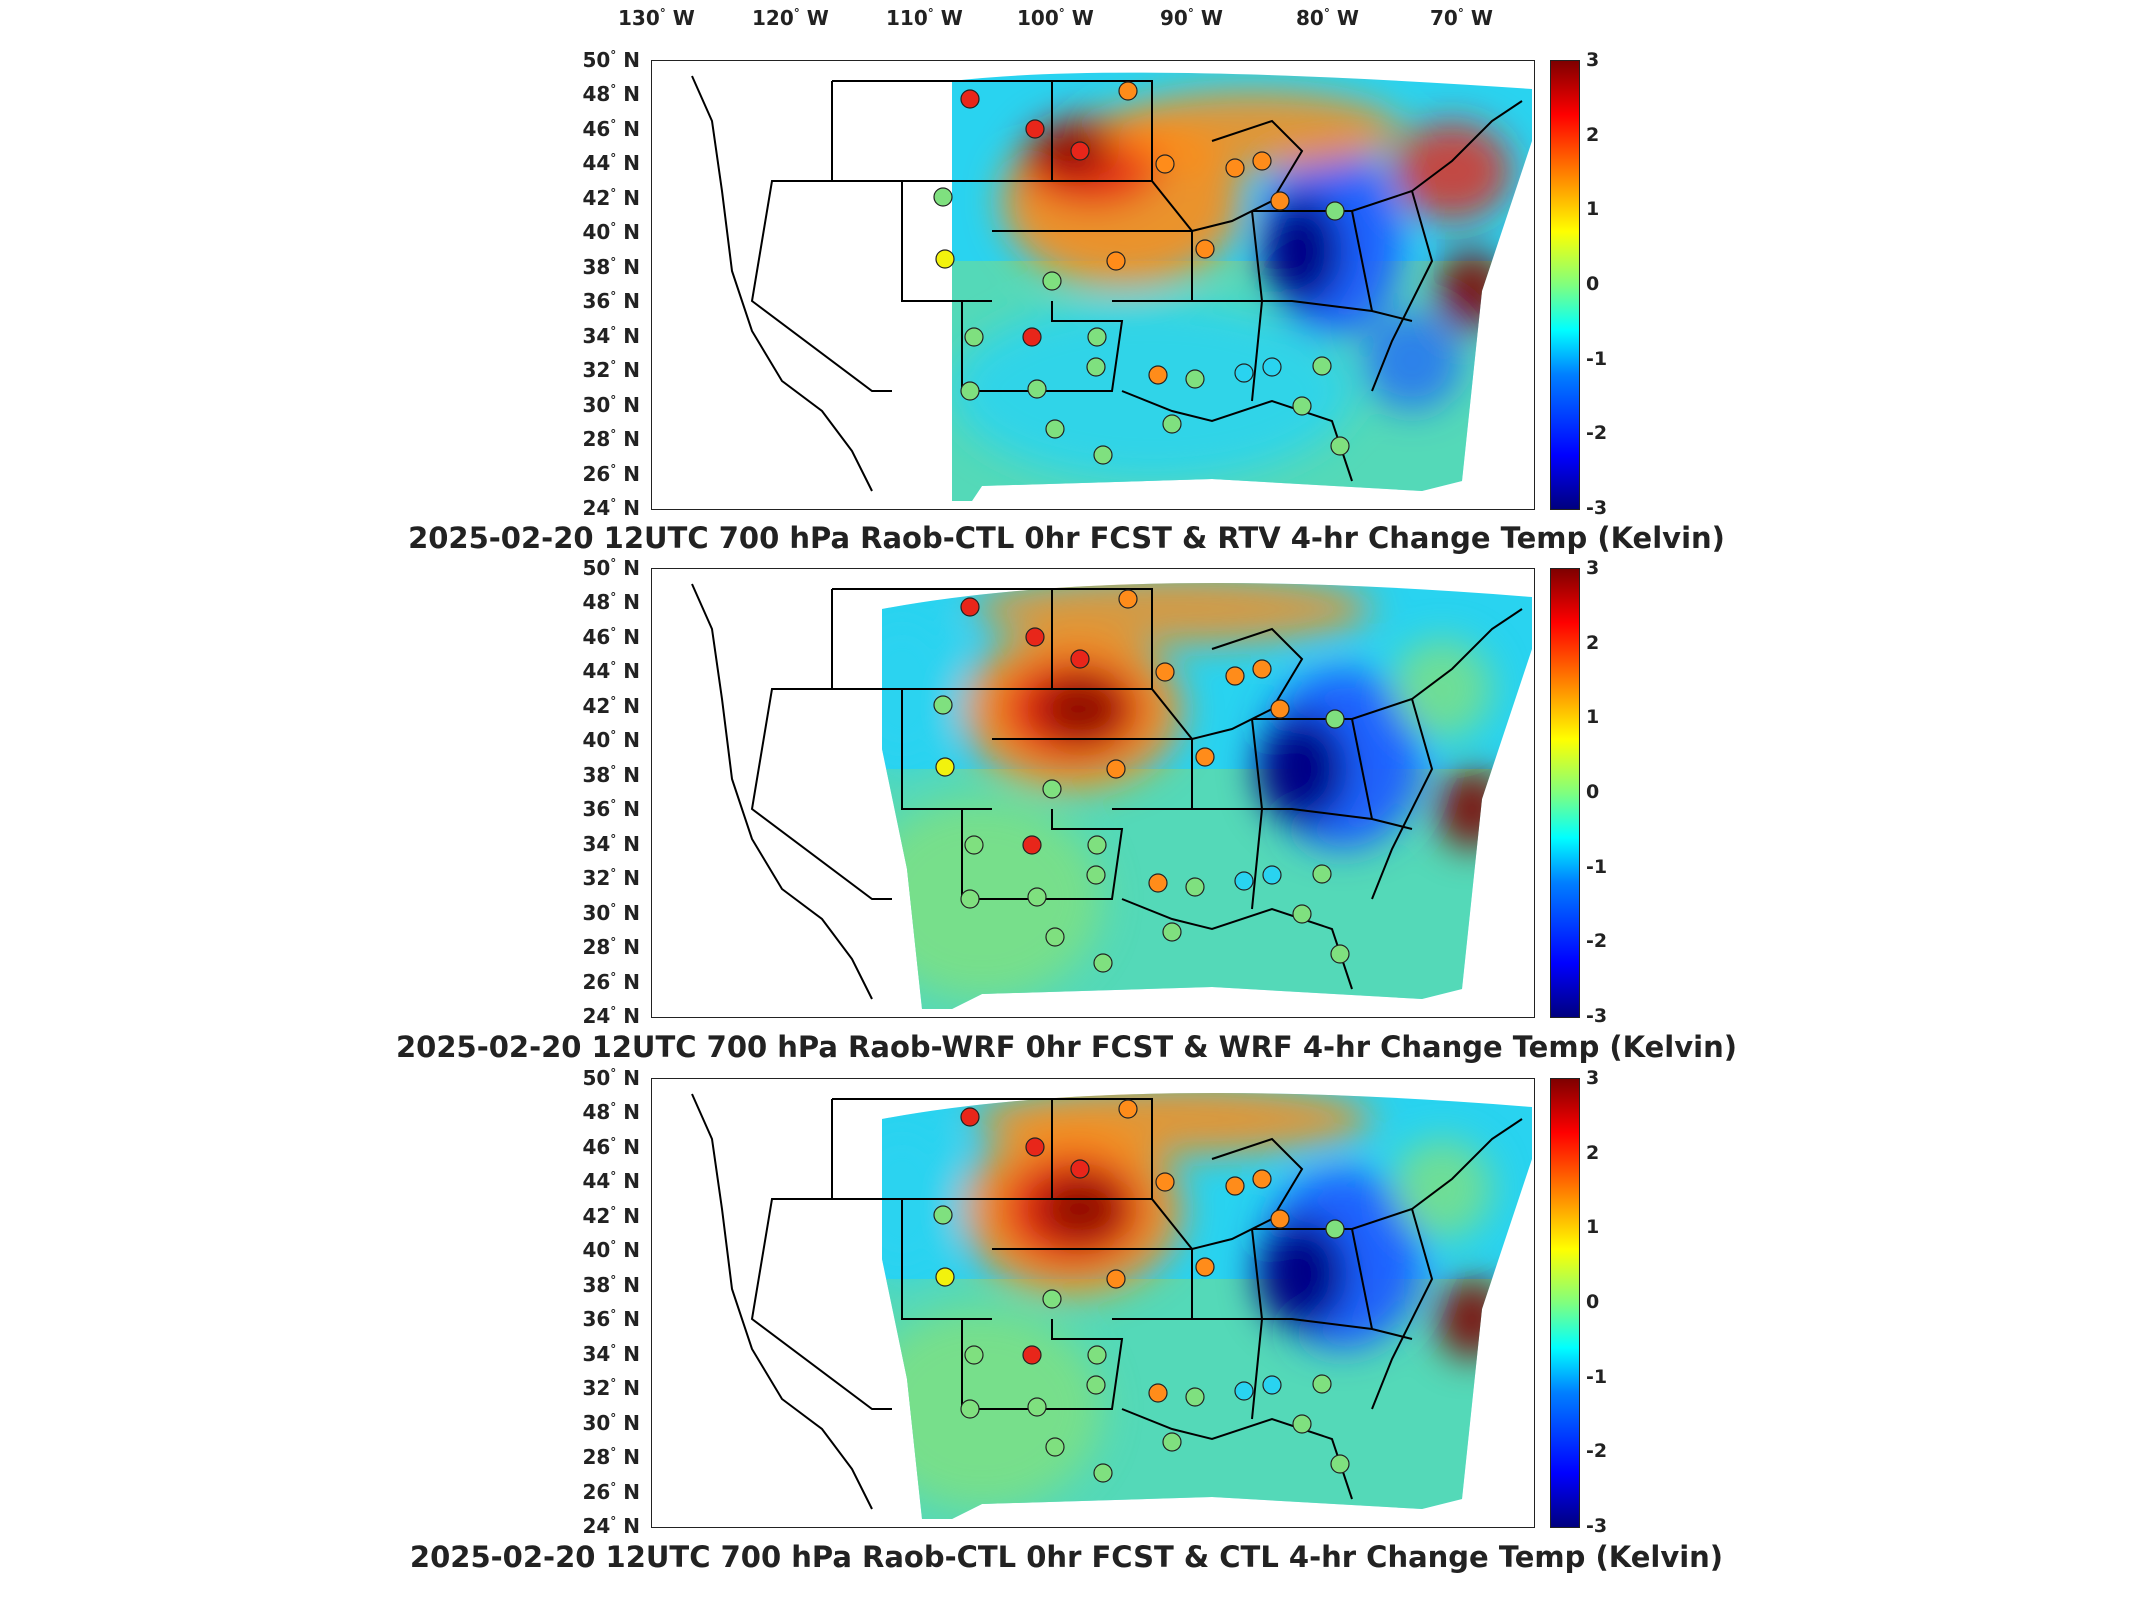 The width and height of the screenshot is (2133, 1600). Describe the element at coordinates (611, 163) in the screenshot. I see `lat-label: 44° N` at that location.